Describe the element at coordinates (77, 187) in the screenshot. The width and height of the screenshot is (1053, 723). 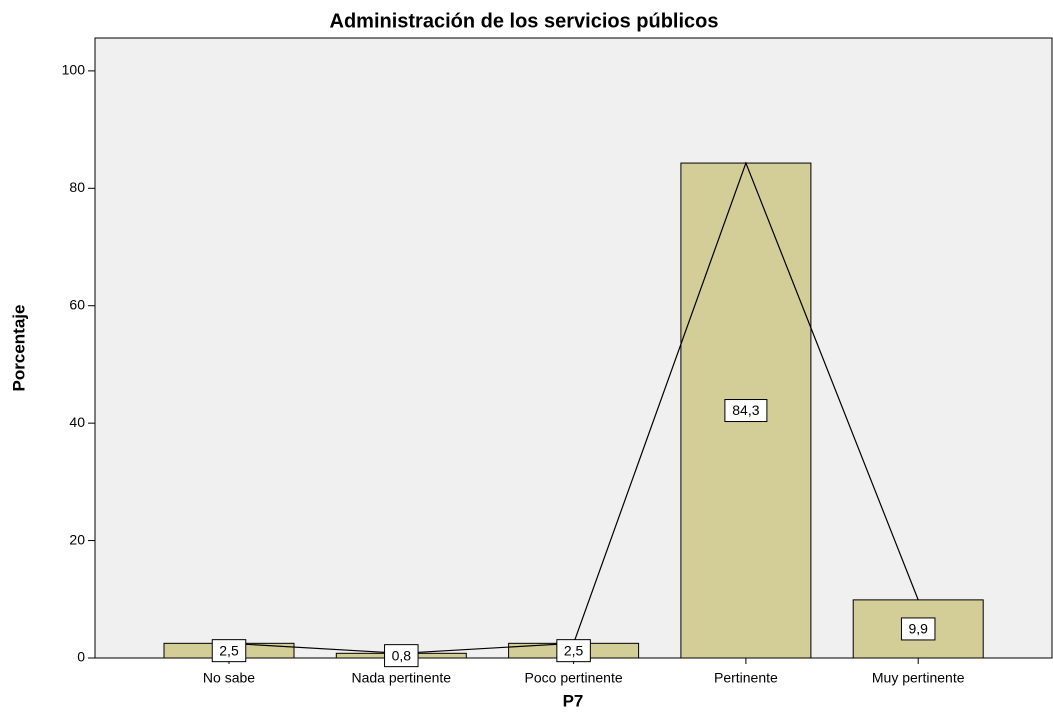
I see `y-tick-label: 80` at that location.